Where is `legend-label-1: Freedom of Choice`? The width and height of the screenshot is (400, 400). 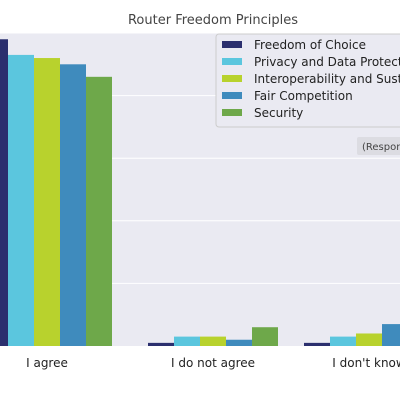
legend-label-1: Freedom of Choice is located at coordinates (310, 45).